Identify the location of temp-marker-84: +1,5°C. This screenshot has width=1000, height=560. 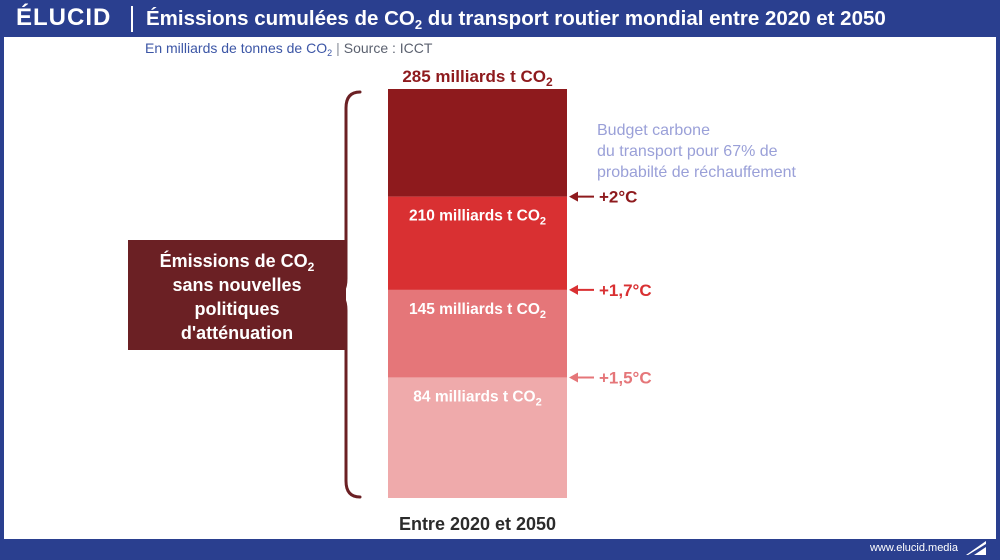
(625, 377).